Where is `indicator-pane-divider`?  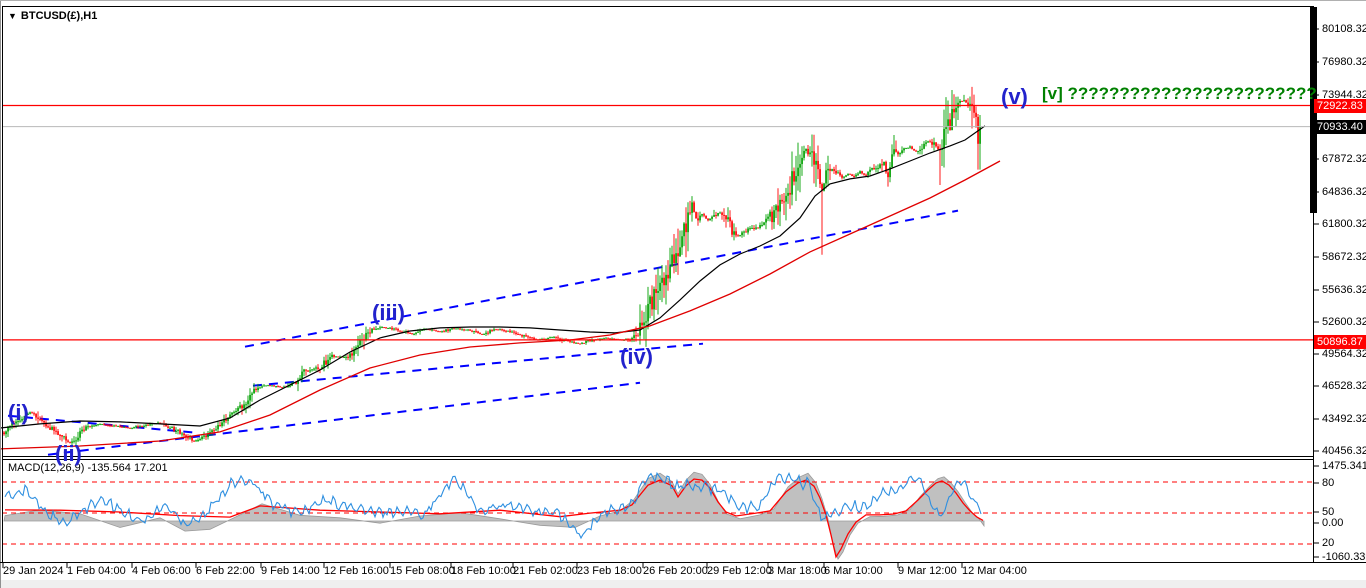
indicator-pane-divider is located at coordinates (657, 456).